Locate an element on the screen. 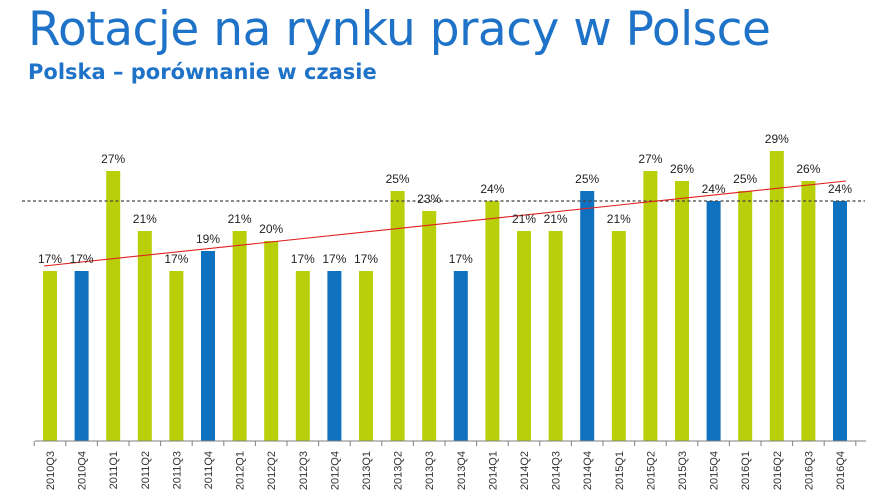  value-label: 19% is located at coordinates (208, 239).